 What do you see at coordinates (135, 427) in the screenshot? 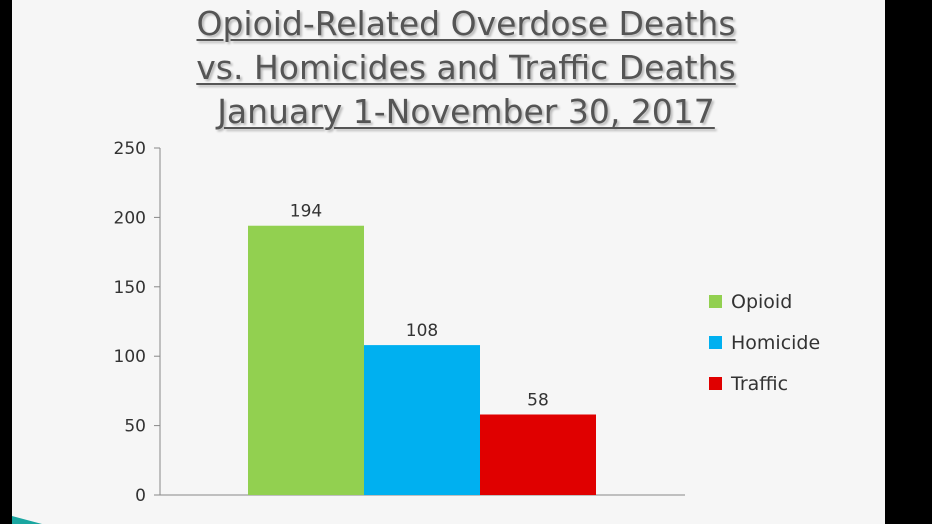
I see `y-tick-label: 50` at bounding box center [135, 427].